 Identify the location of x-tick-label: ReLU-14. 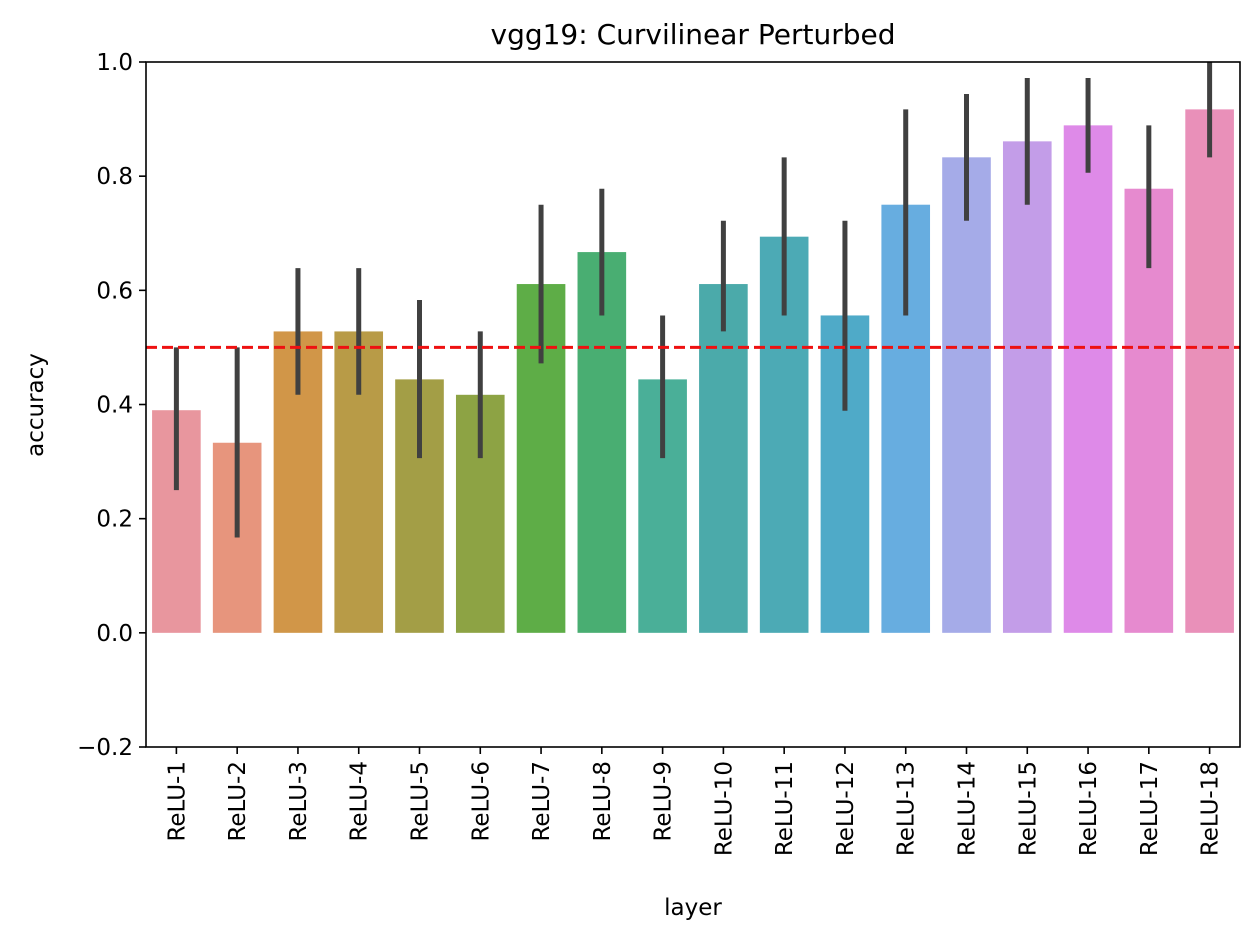
(968, 808).